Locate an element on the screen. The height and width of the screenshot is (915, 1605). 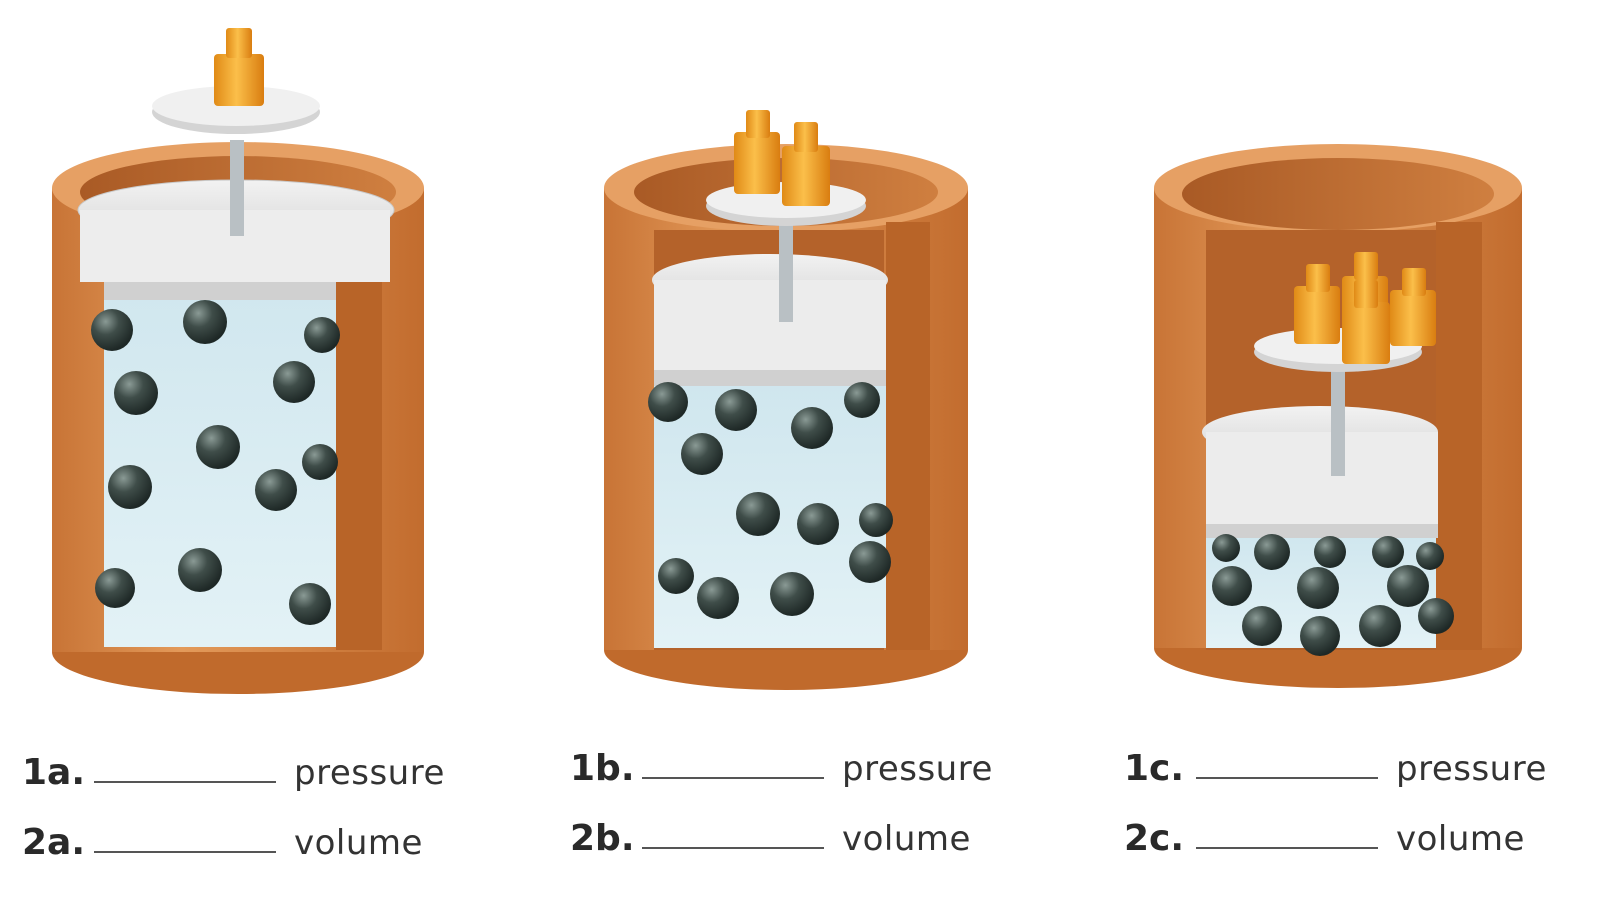
cylinder-c is located at coordinates (1338, 416).